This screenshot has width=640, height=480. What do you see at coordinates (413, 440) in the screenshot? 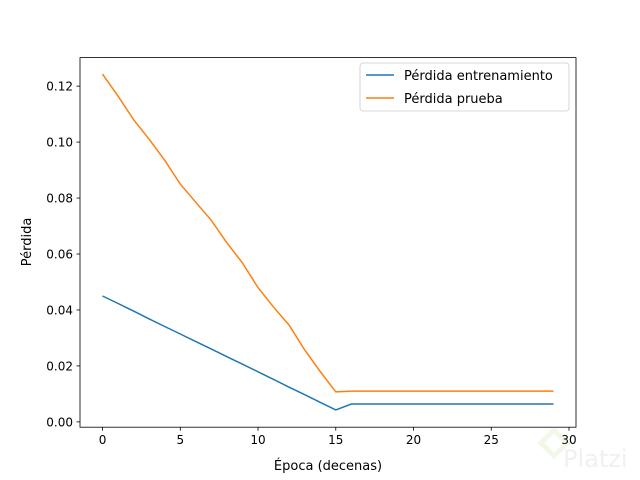
I see `x-tick-label: 20` at bounding box center [413, 440].